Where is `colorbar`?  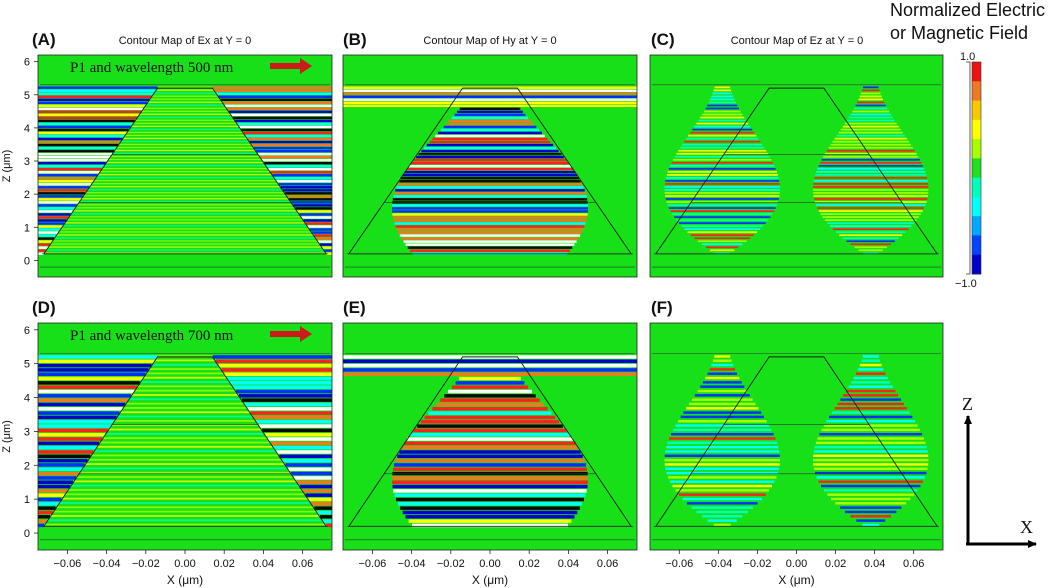
colorbar is located at coordinates (974, 168).